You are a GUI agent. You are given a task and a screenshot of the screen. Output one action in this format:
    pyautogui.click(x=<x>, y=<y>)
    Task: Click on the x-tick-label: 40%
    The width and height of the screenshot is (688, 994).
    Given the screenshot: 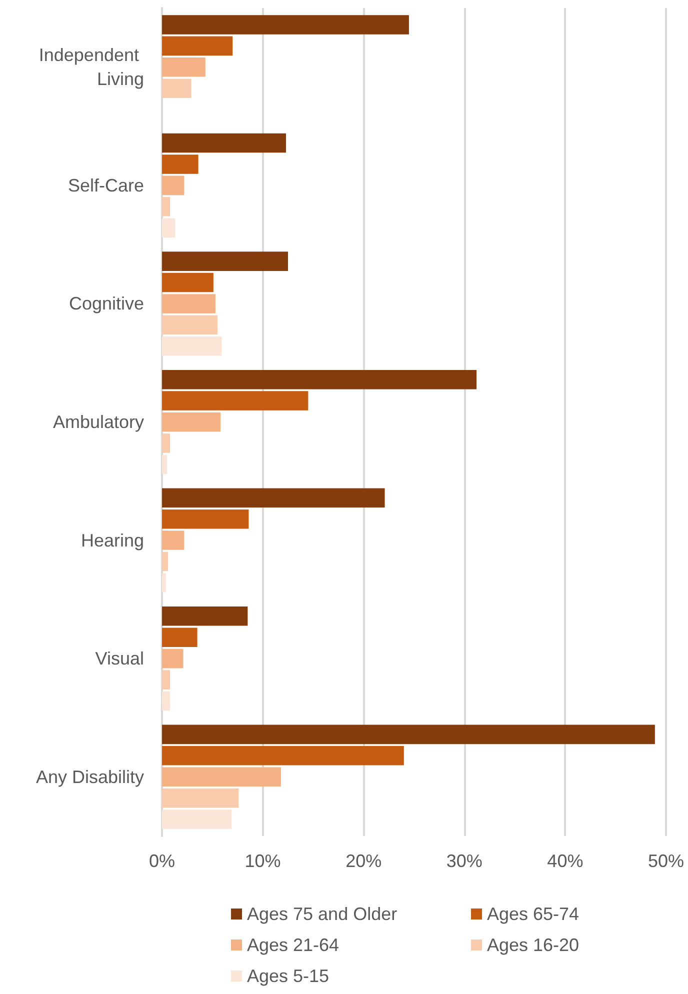 What is the action you would take?
    pyautogui.click(x=565, y=861)
    